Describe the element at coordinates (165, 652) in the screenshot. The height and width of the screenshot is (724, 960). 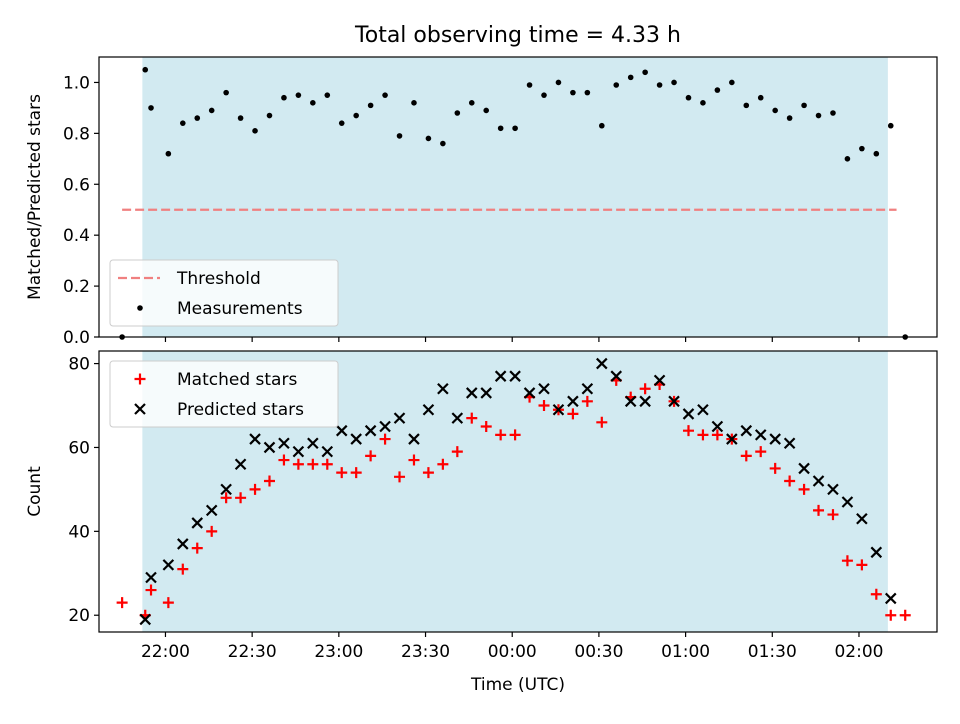
I see `x-tick-label: 22:00` at that location.